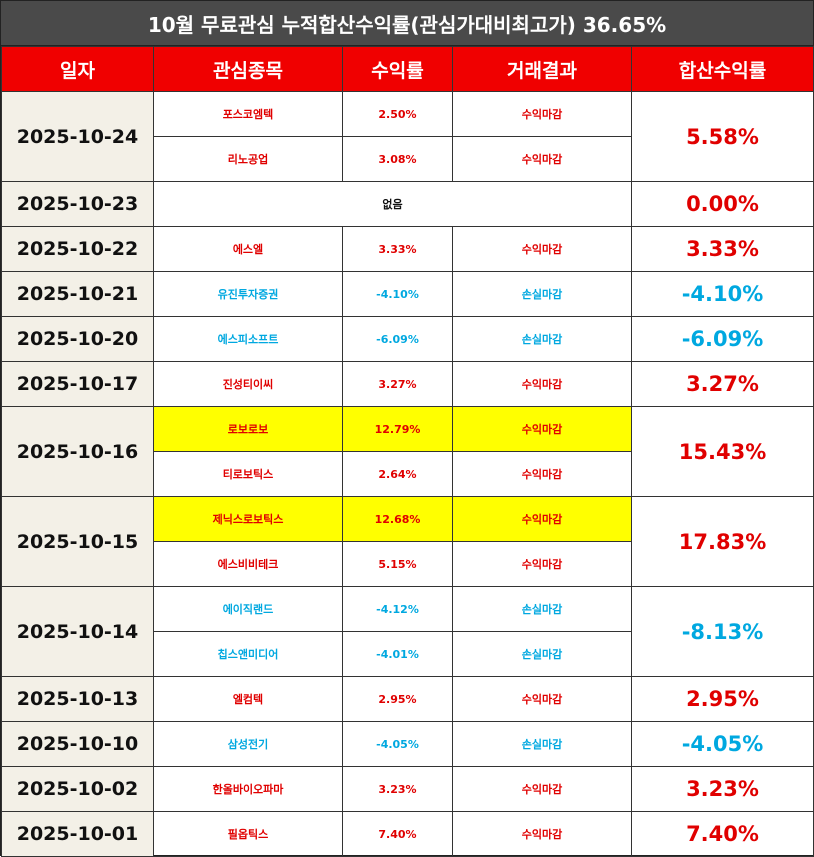 The width and height of the screenshot is (814, 857). Describe the element at coordinates (77, 834) in the screenshot. I see `date-cell: 2025-10-01` at that location.